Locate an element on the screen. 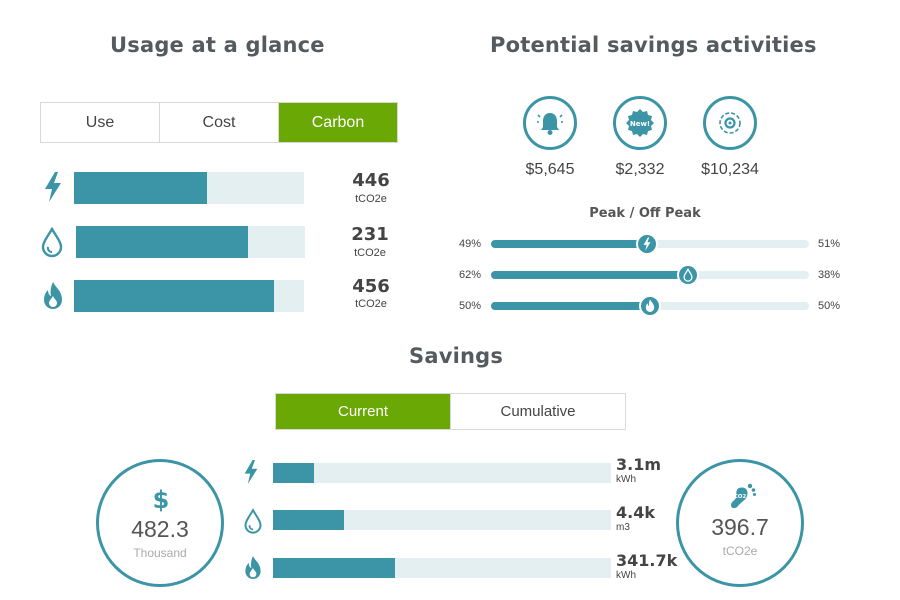 The image size is (900, 600). carbon-savings-unit: tCO2e is located at coordinates (740, 551).